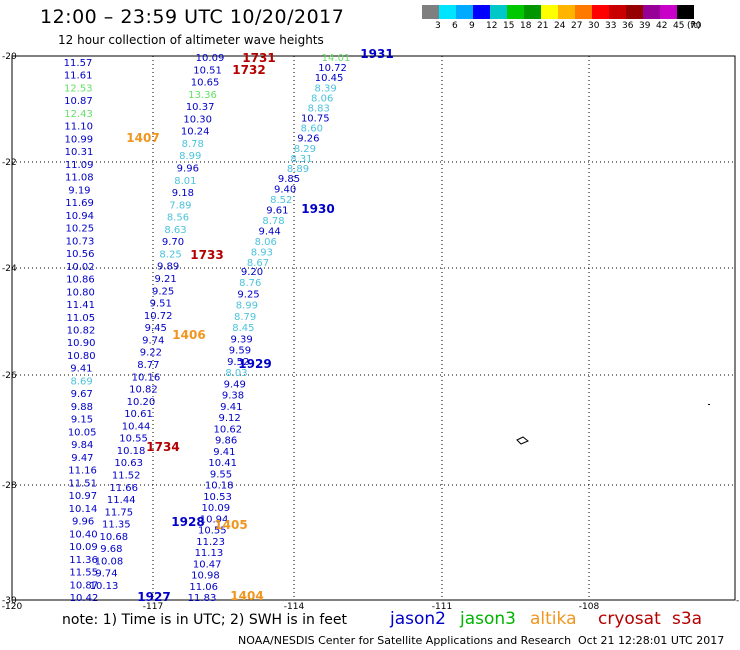  Describe the element at coordinates (305, 149) in the screenshot. I see `wave-height-value: 8.29` at that location.